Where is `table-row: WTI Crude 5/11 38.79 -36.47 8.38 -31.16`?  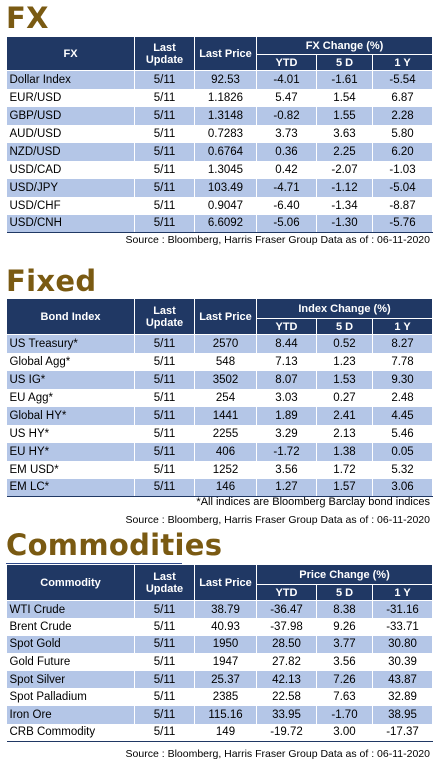 table-row: WTI Crude 5/11 38.79 -36.47 8.38 -31.16 is located at coordinates (220, 609).